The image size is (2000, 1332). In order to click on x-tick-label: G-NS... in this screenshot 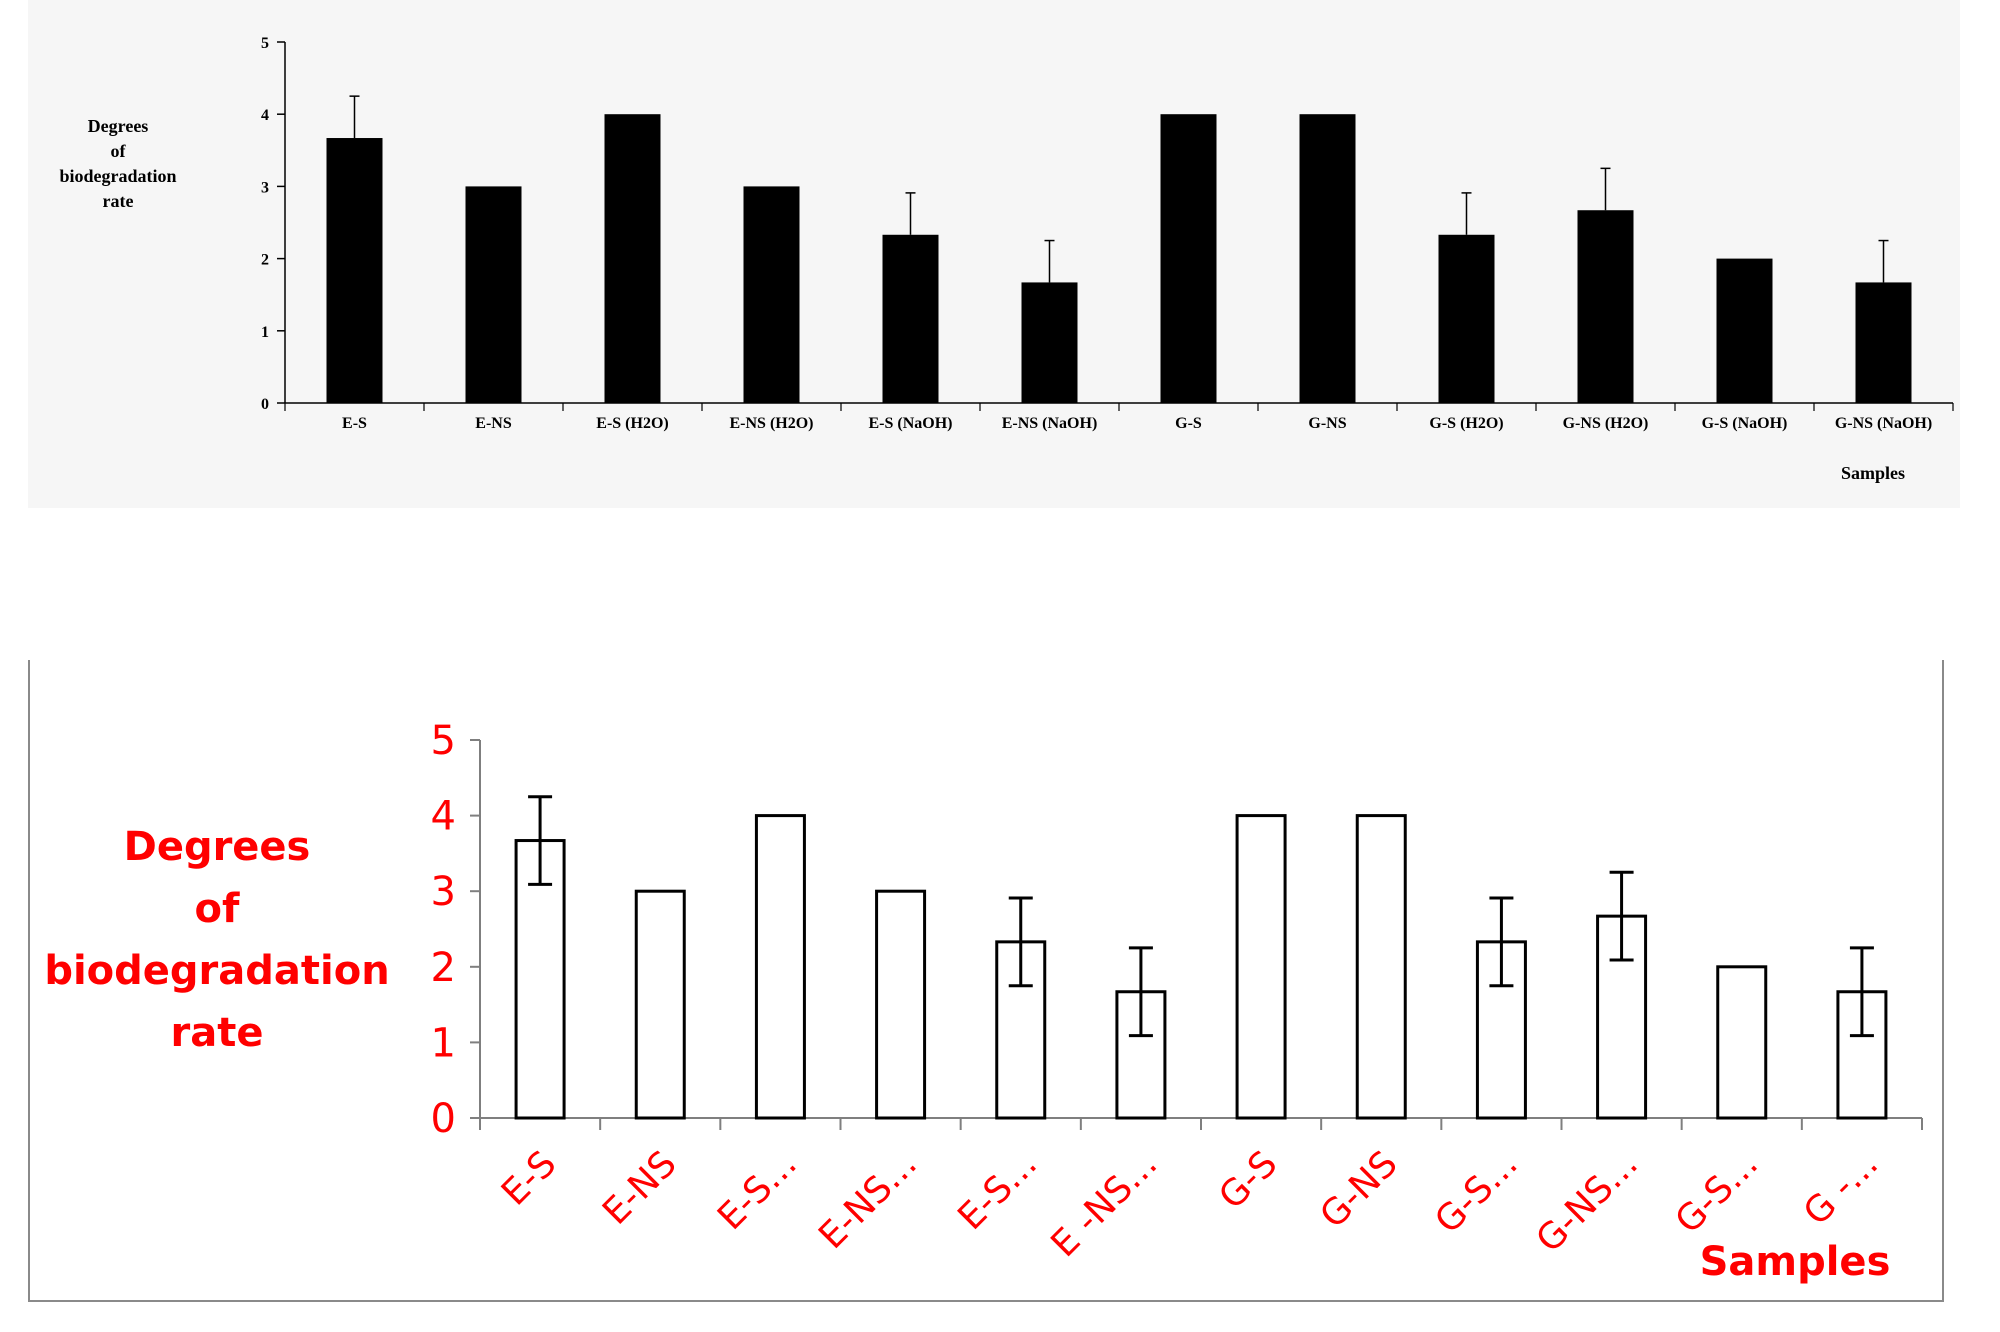, I will do `click(1587, 1201)`.